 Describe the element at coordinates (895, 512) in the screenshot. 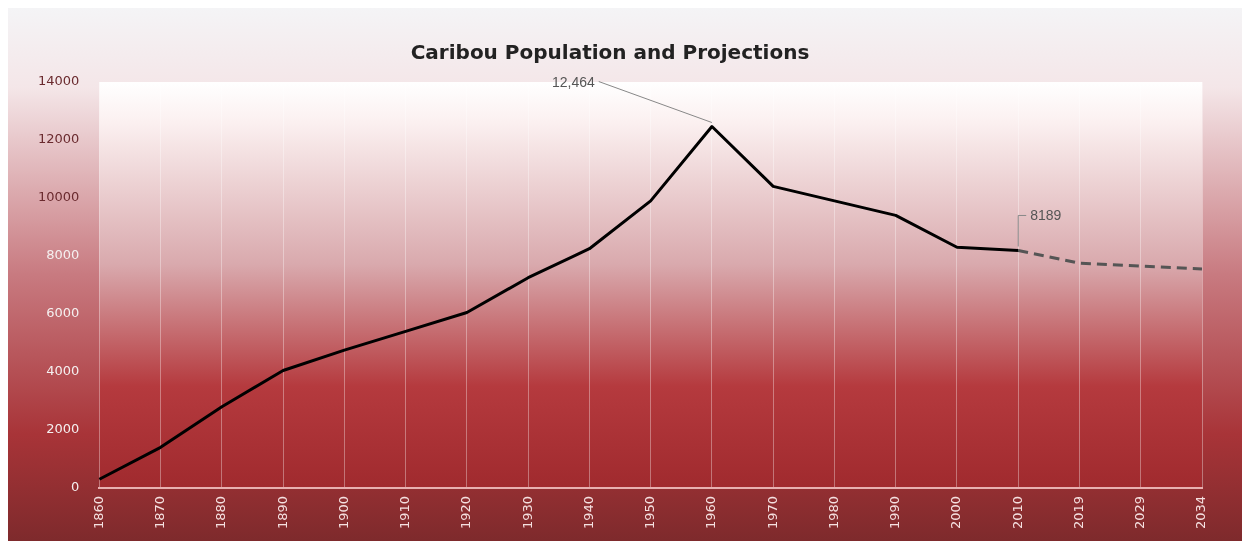

I see `x-tick-label: 1990` at that location.